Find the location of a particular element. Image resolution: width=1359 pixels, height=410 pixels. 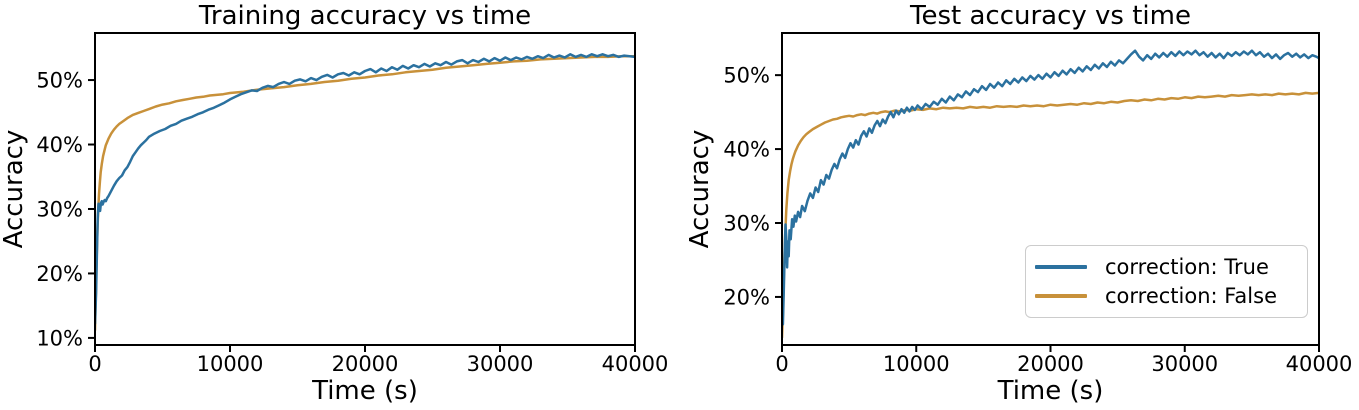

legend: correction: True correction: False is located at coordinates (1166, 281).